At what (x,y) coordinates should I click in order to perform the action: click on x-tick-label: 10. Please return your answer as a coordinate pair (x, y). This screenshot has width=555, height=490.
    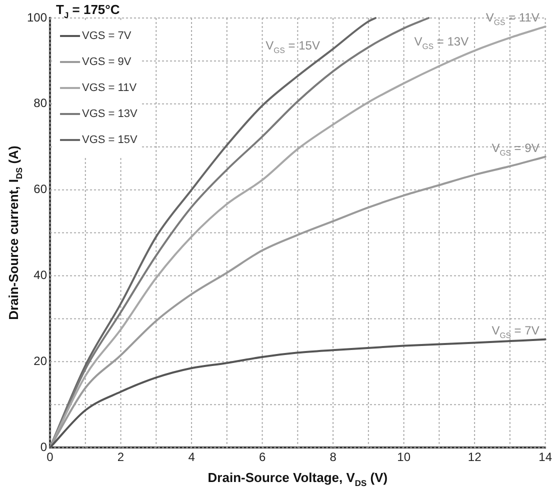
    Looking at the image, I should click on (404, 457).